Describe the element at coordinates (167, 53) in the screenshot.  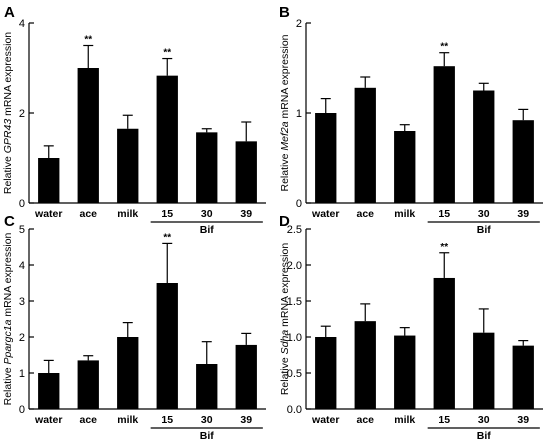
I see `panel-a-significance-3: **` at that location.